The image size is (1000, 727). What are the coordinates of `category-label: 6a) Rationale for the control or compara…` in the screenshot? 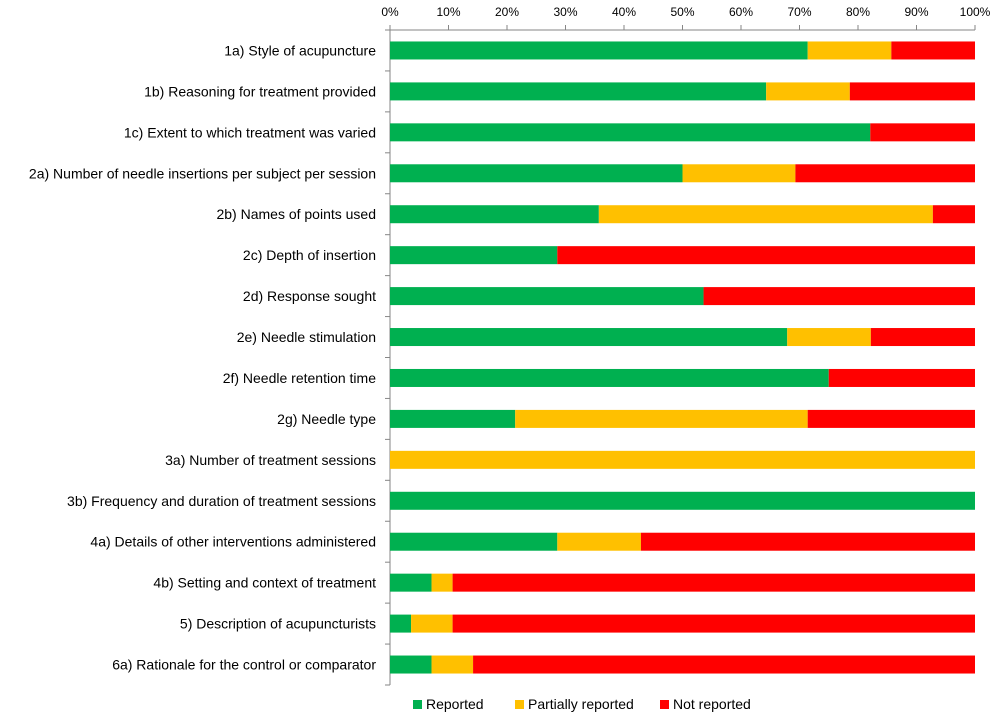 It's located at (244, 665).